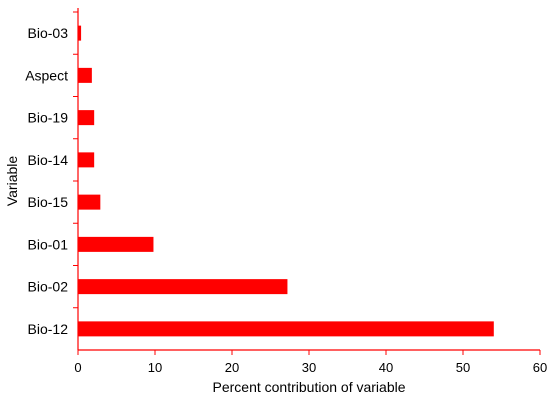  I want to click on bar-aspect, so click(85, 75).